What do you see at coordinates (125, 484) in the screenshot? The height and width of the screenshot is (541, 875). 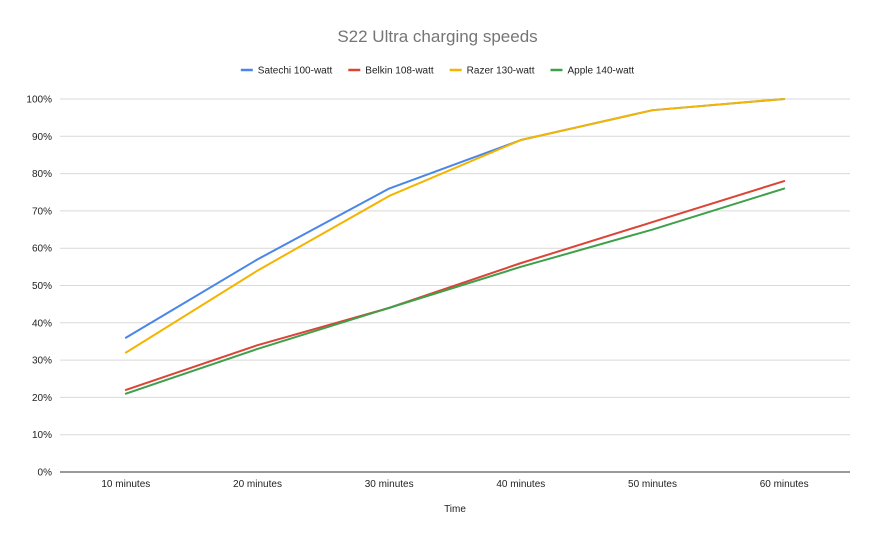 I see `x-tick-label: 10 minutes` at bounding box center [125, 484].